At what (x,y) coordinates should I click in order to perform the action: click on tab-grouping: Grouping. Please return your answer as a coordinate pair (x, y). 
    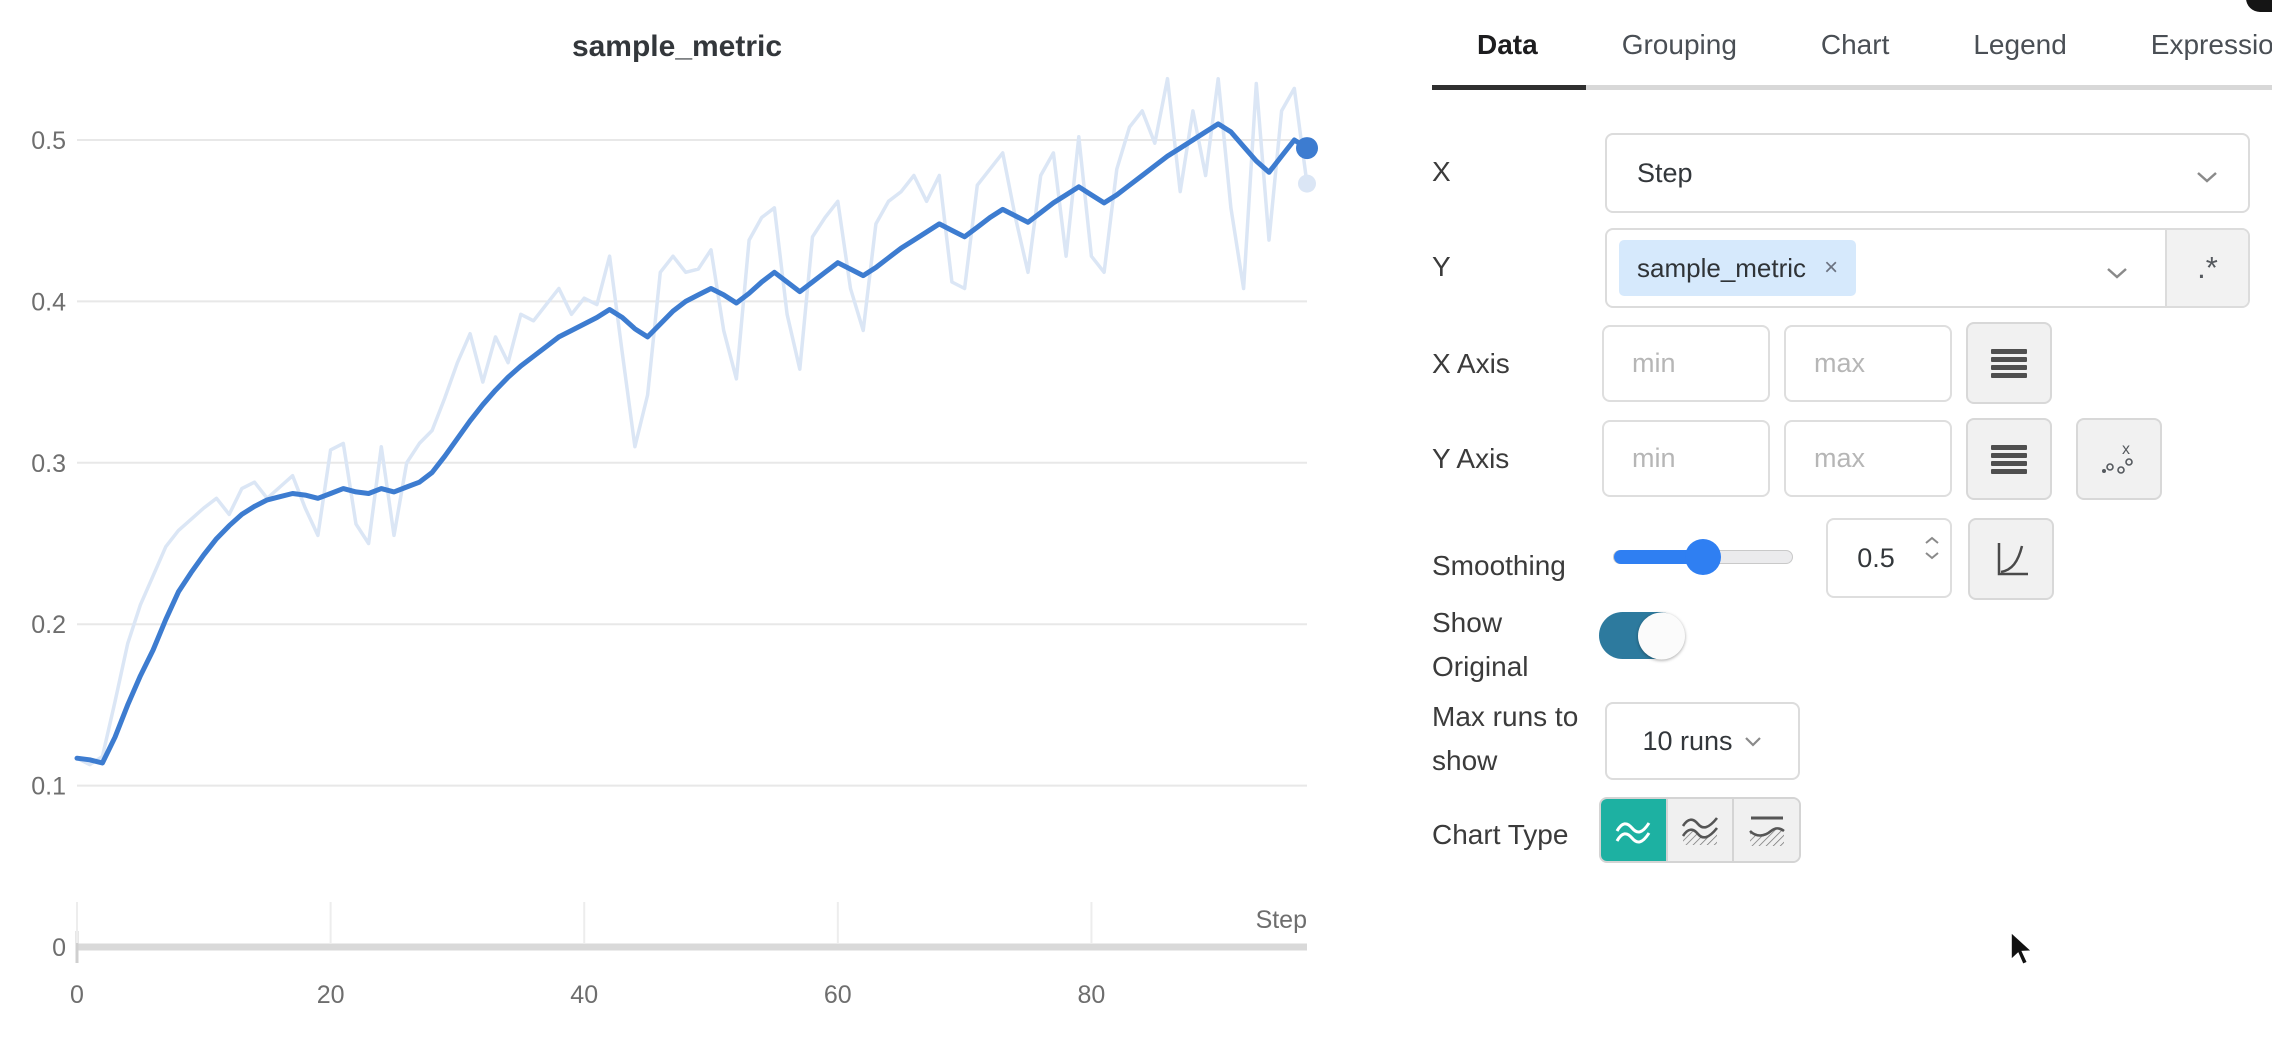
    Looking at the image, I should click on (1679, 44).